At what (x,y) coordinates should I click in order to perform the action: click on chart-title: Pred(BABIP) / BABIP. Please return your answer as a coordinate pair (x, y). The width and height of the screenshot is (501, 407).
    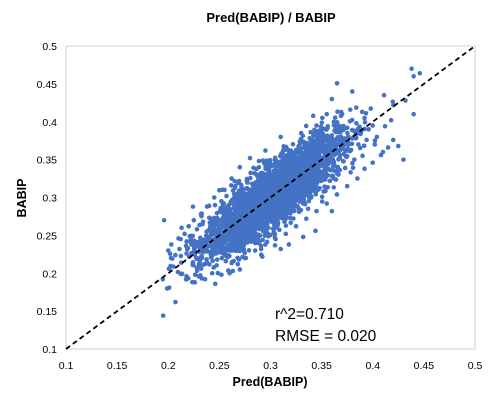
    Looking at the image, I should click on (271, 17).